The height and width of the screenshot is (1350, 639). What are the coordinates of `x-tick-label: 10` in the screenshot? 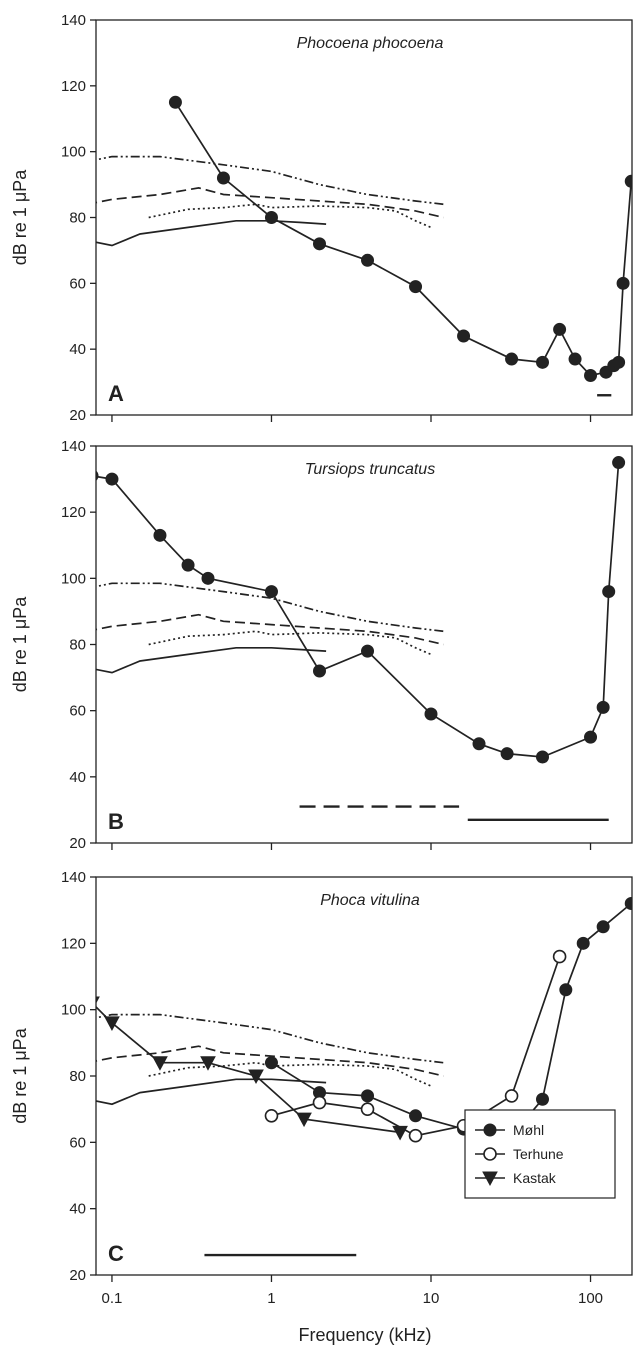 It's located at (431, 1298).